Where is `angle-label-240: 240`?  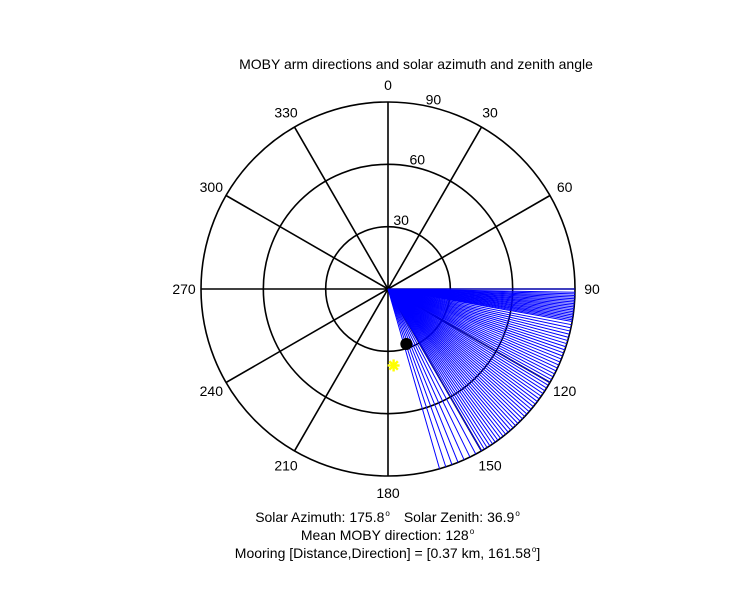 angle-label-240: 240 is located at coordinates (212, 391).